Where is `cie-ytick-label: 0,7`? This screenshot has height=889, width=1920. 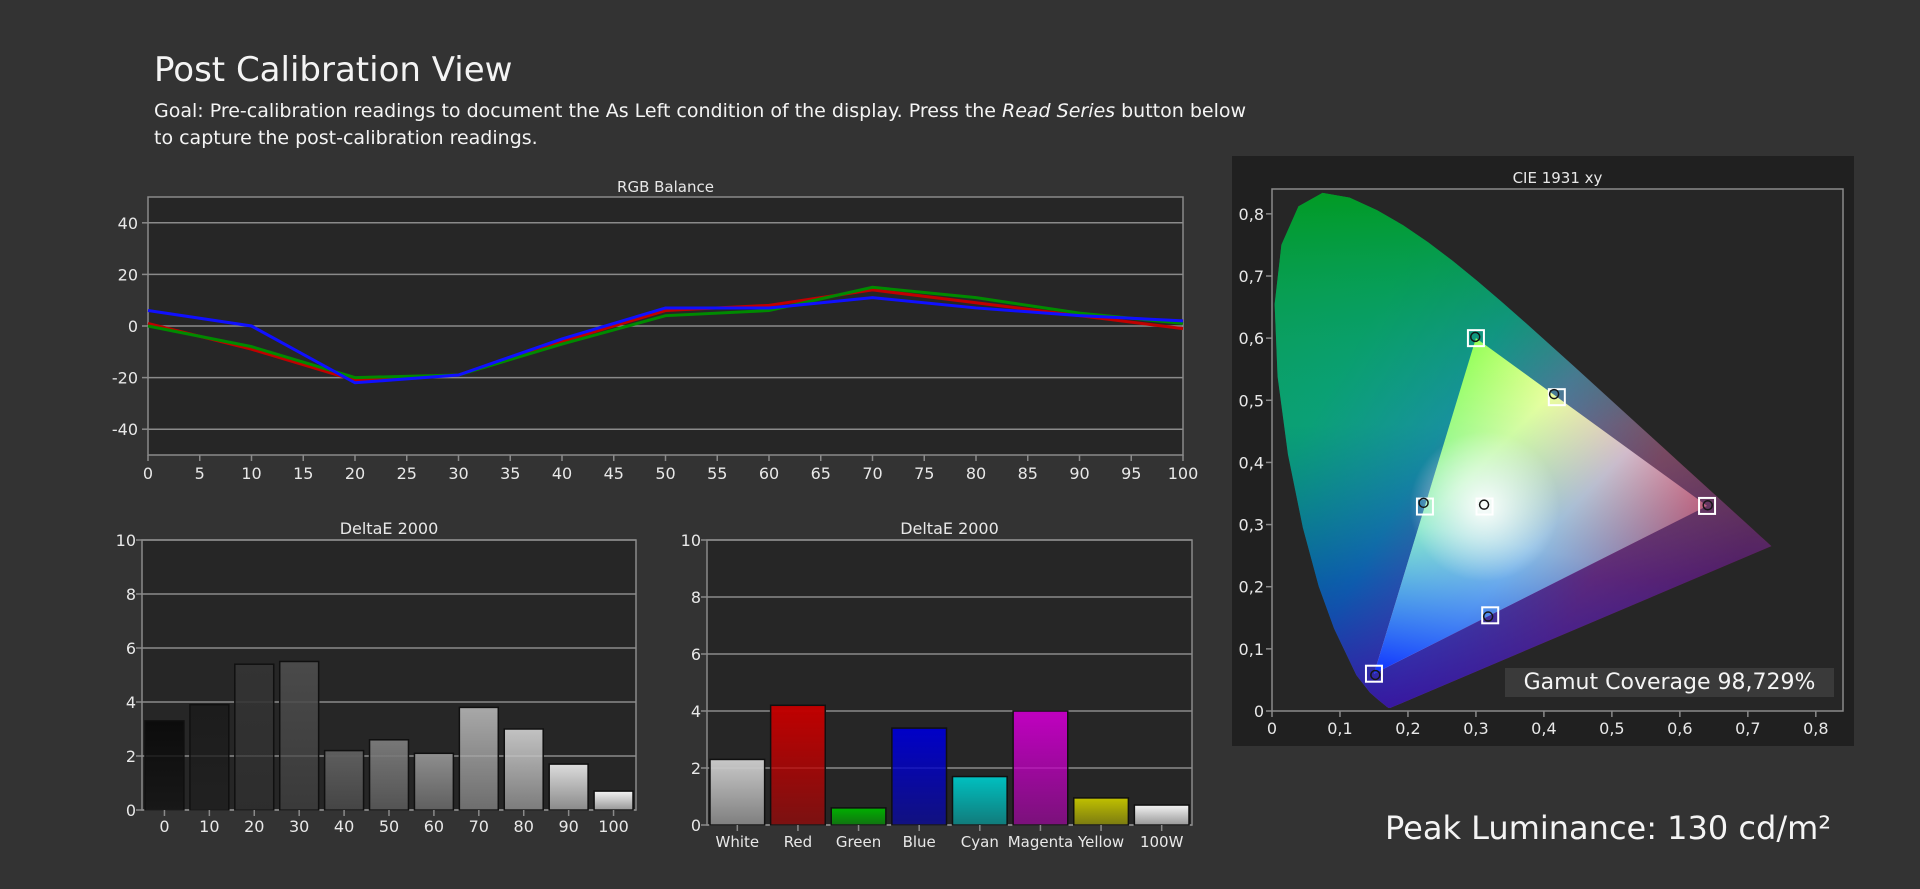
cie-ytick-label: 0,7 is located at coordinates (1251, 276).